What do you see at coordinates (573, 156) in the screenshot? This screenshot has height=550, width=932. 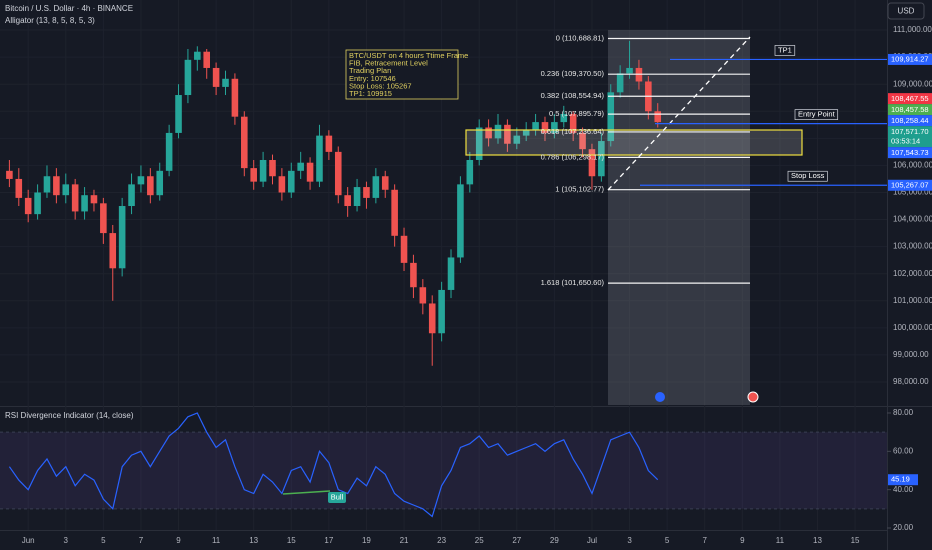 I see `fib-label: 0.786 (106,298.17)` at bounding box center [573, 156].